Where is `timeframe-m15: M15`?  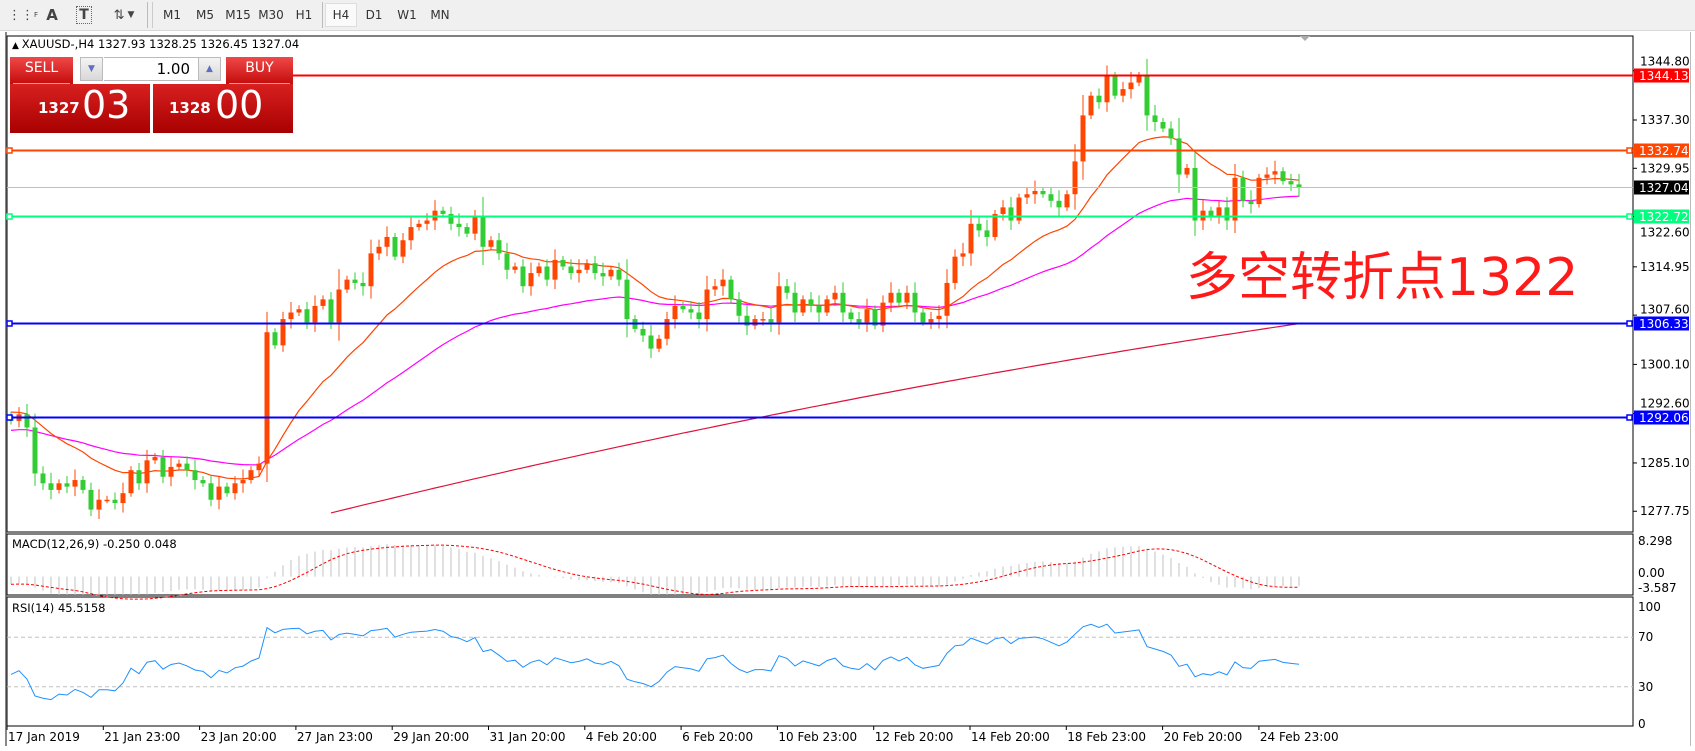 timeframe-m15: M15 is located at coordinates (238, 15).